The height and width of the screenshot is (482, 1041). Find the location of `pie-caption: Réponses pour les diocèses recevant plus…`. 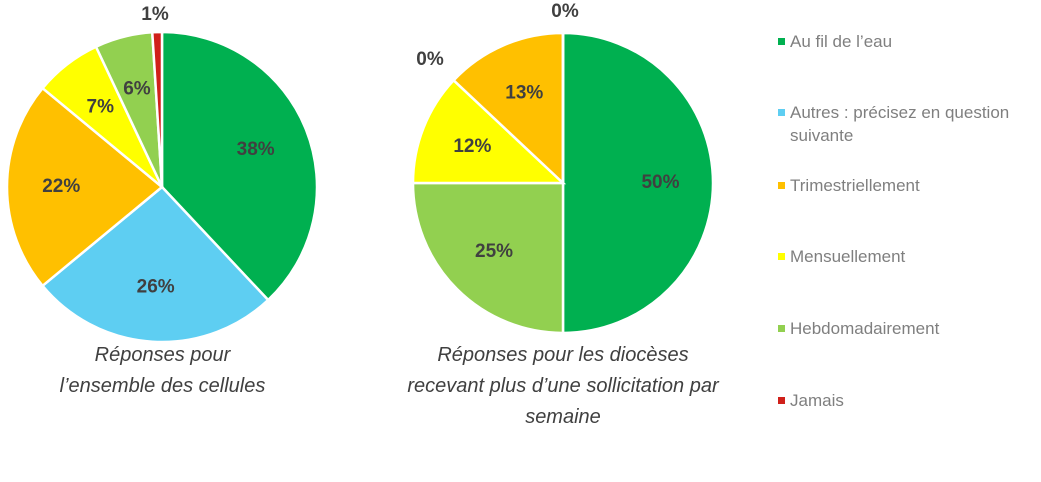

pie-caption: Réponses pour les diocèses recevant plus… is located at coordinates (563, 386).